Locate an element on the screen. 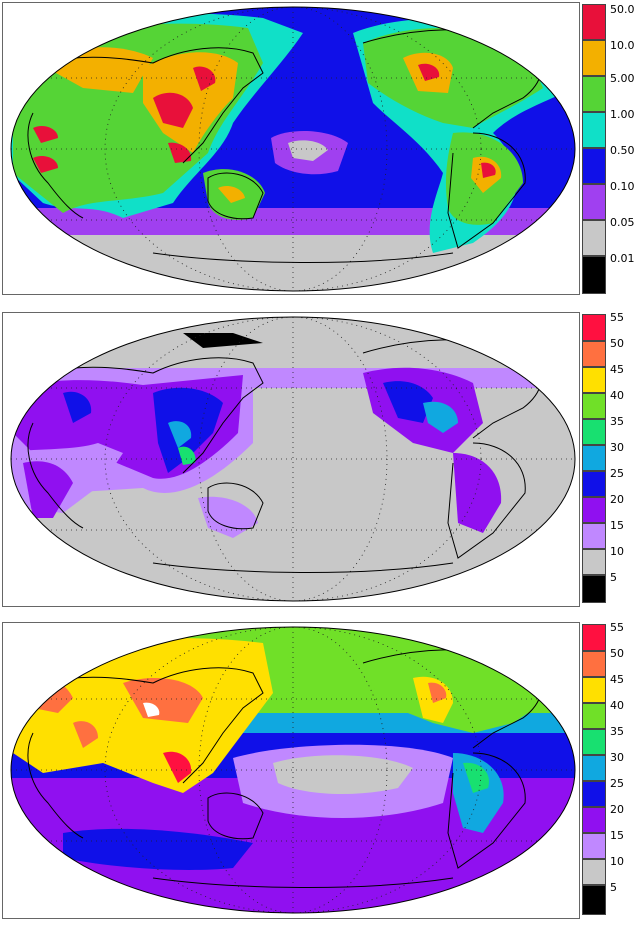  pacific-grey-patch is located at coordinates (308, 150).